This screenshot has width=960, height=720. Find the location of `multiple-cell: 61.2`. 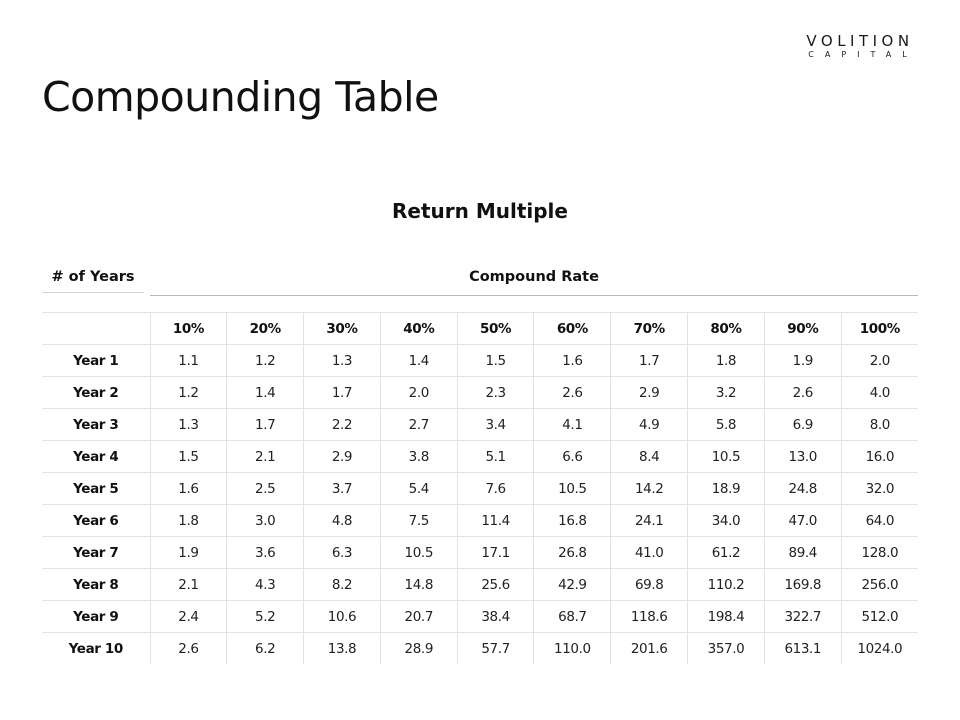

multiple-cell: 61.2 is located at coordinates (726, 552).